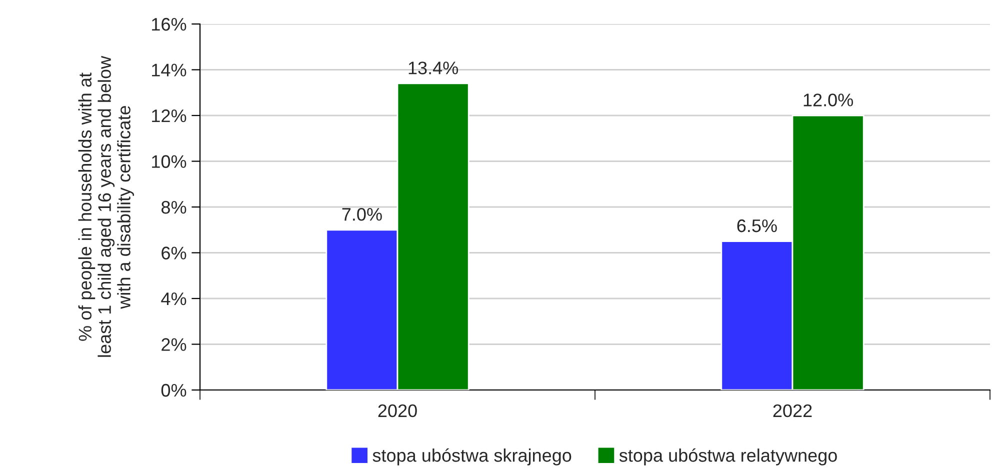 Image resolution: width=992 pixels, height=473 pixels. I want to click on y-tick-label: 2%, so click(174, 344).